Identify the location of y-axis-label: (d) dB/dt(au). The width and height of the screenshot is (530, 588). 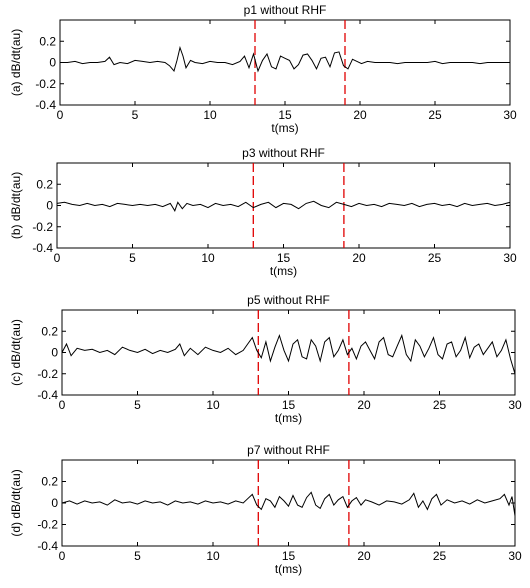
(16, 502).